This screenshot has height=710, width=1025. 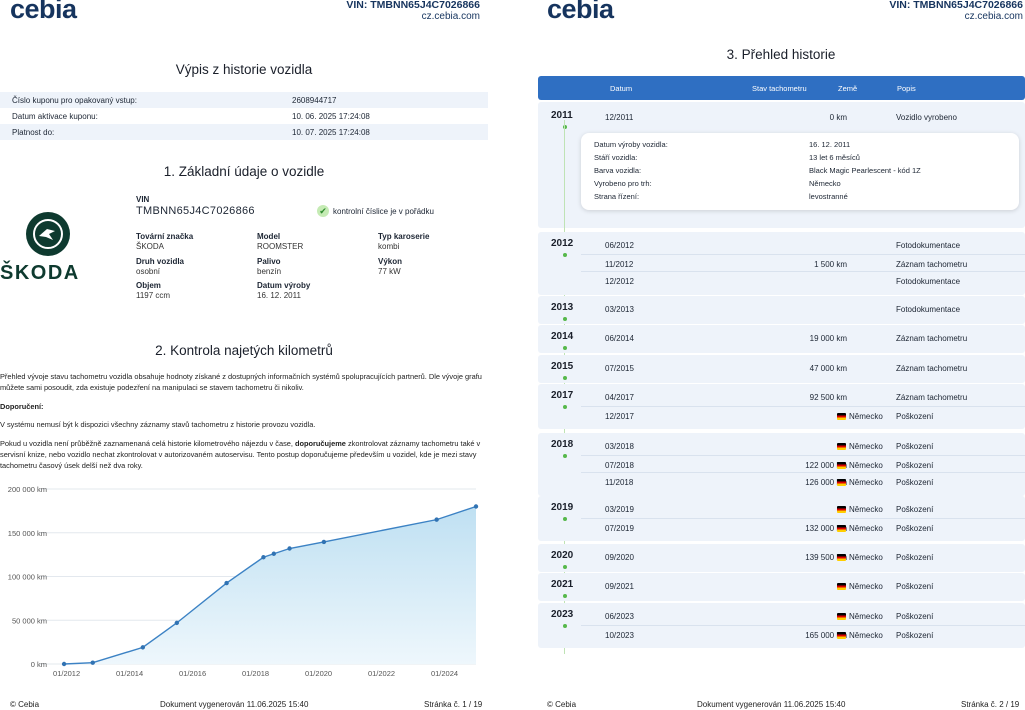 What do you see at coordinates (562, 555) in the screenshot?
I see `year-label: 2020` at bounding box center [562, 555].